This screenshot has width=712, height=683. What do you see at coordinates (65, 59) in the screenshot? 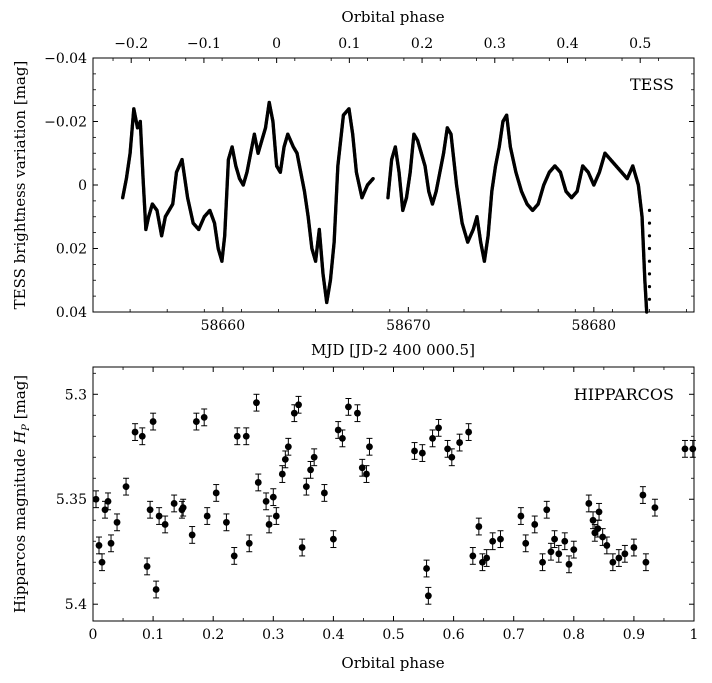
I see `tess-y-tick-label: −0.04` at bounding box center [65, 59].